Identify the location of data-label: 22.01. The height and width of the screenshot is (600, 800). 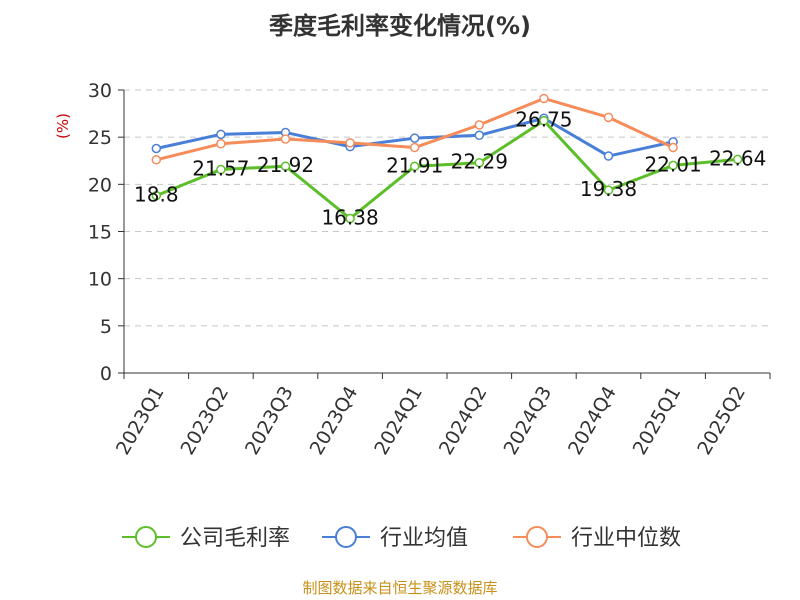
(672, 164).